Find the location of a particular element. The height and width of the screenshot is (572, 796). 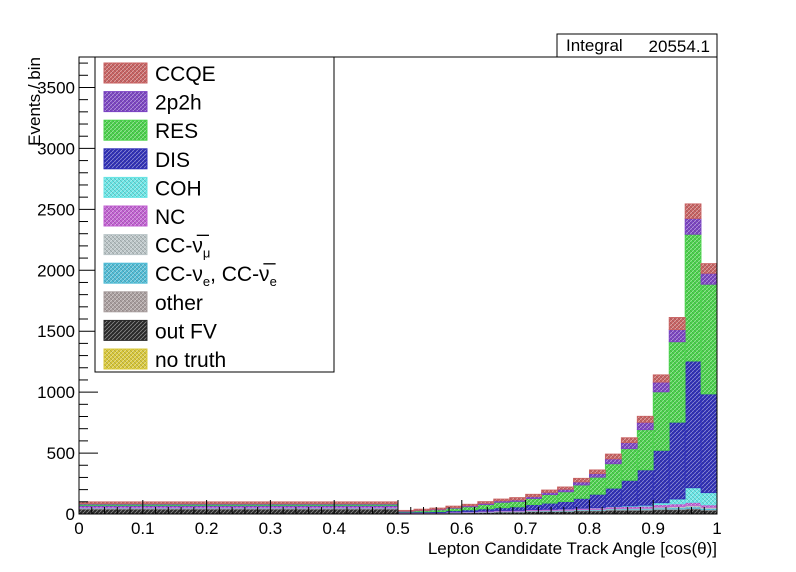

x-tick-label: 0.6 is located at coordinates (462, 528).